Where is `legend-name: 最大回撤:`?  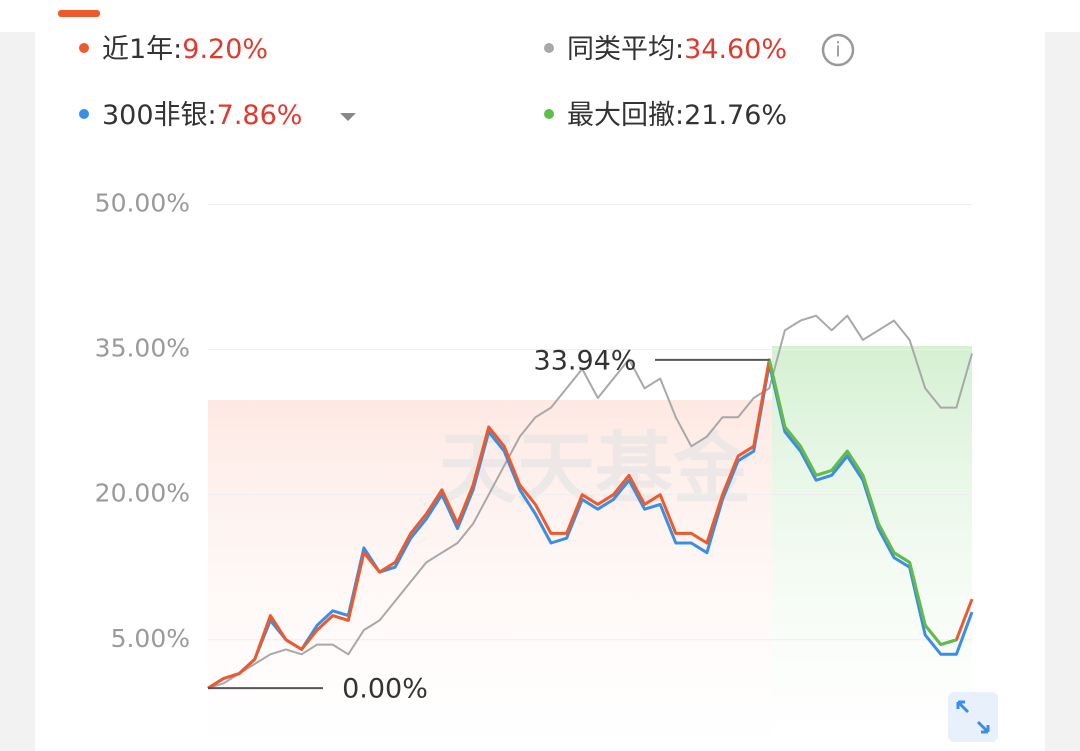 legend-name: 最大回撤: is located at coordinates (625, 115).